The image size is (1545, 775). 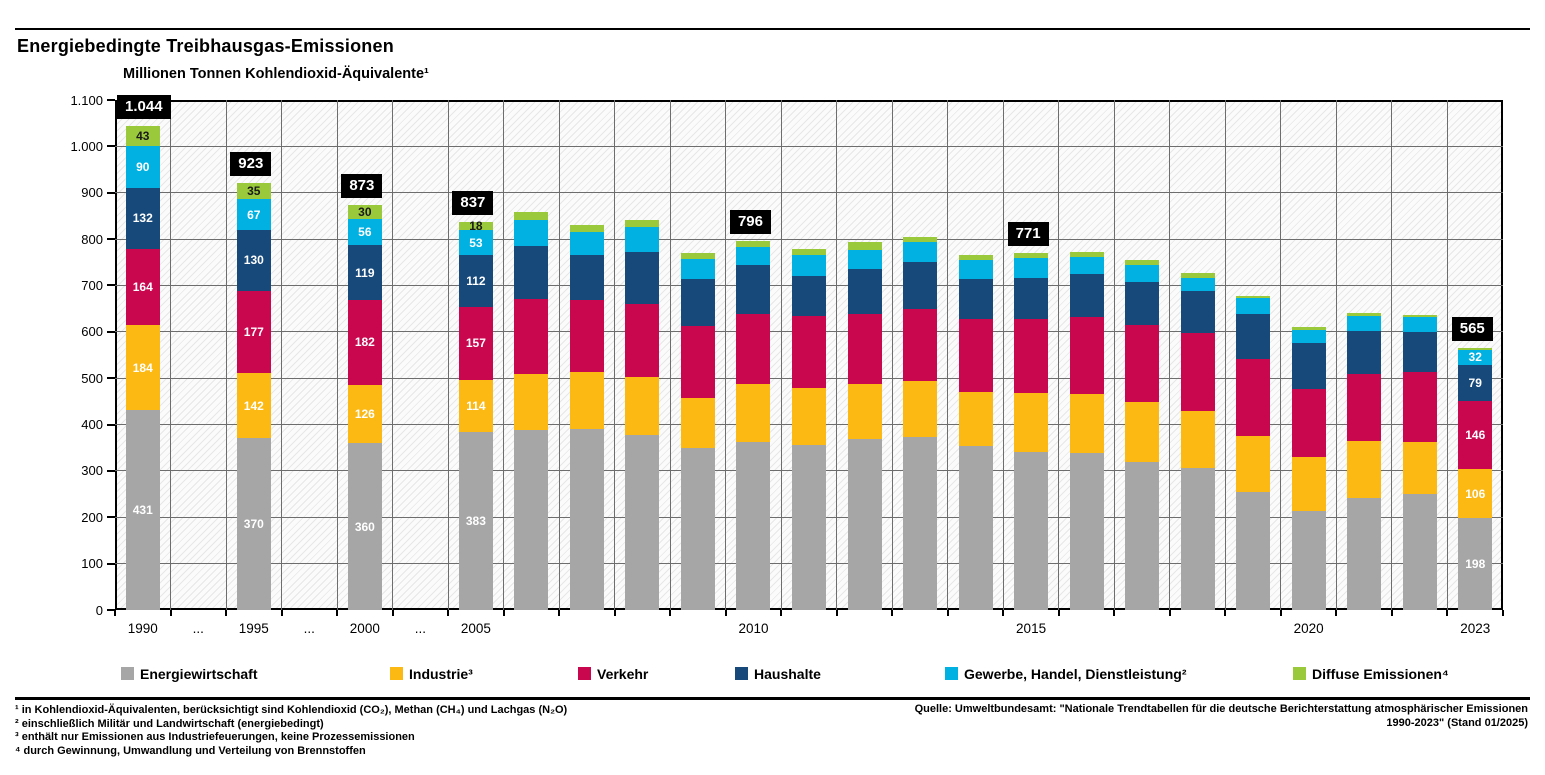 What do you see at coordinates (809, 295) in the screenshot?
I see `bar-segment-haushalte-2011` at bounding box center [809, 295].